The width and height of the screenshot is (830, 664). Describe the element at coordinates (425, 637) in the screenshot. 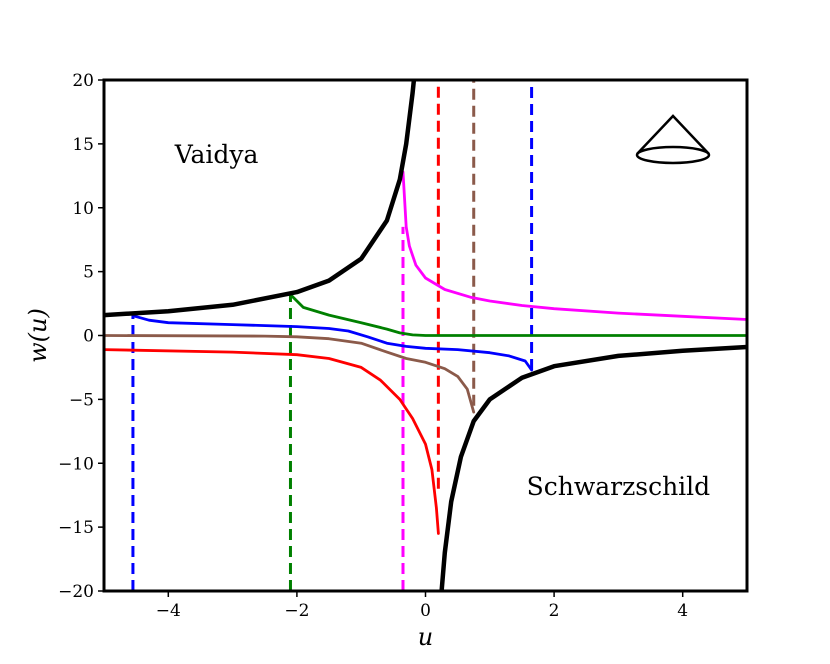

I see `x-axis-title: u` at that location.